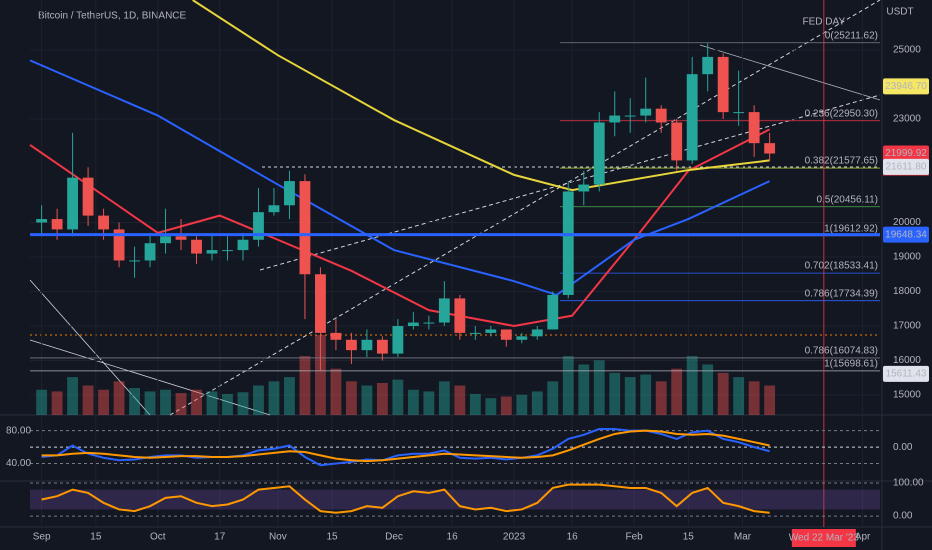 The image size is (932, 550). What do you see at coordinates (906, 167) in the screenshot?
I see `price-tag: 21611.80` at bounding box center [906, 167].